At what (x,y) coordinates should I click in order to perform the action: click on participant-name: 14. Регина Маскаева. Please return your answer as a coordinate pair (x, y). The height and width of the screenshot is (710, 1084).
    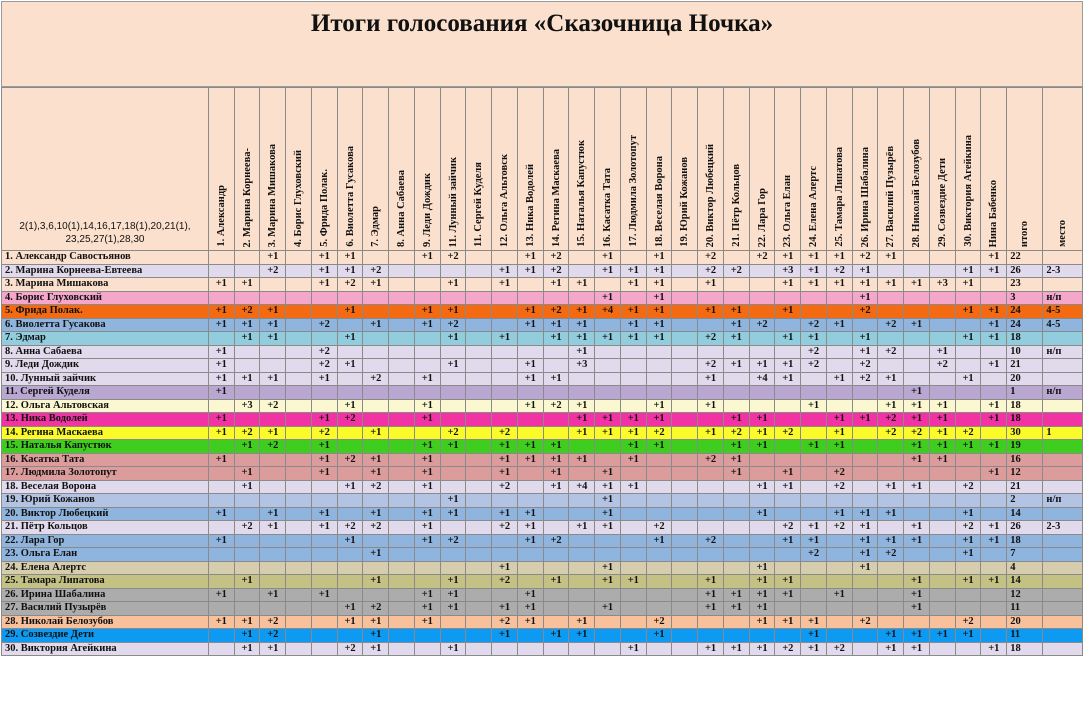
    Looking at the image, I should click on (105, 432).